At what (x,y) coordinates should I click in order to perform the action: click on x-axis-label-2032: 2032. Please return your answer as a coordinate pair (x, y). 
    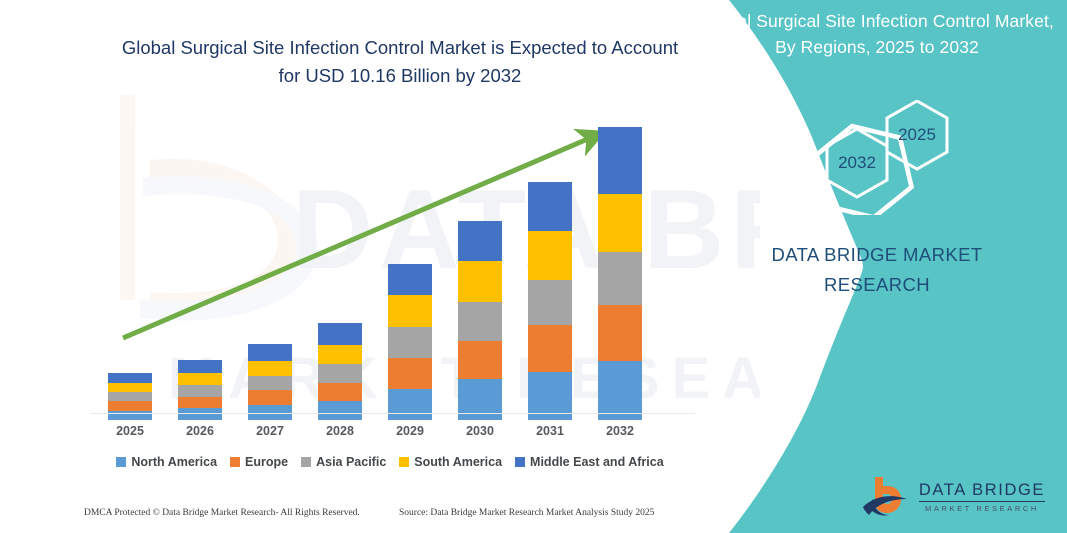
    Looking at the image, I should click on (620, 431).